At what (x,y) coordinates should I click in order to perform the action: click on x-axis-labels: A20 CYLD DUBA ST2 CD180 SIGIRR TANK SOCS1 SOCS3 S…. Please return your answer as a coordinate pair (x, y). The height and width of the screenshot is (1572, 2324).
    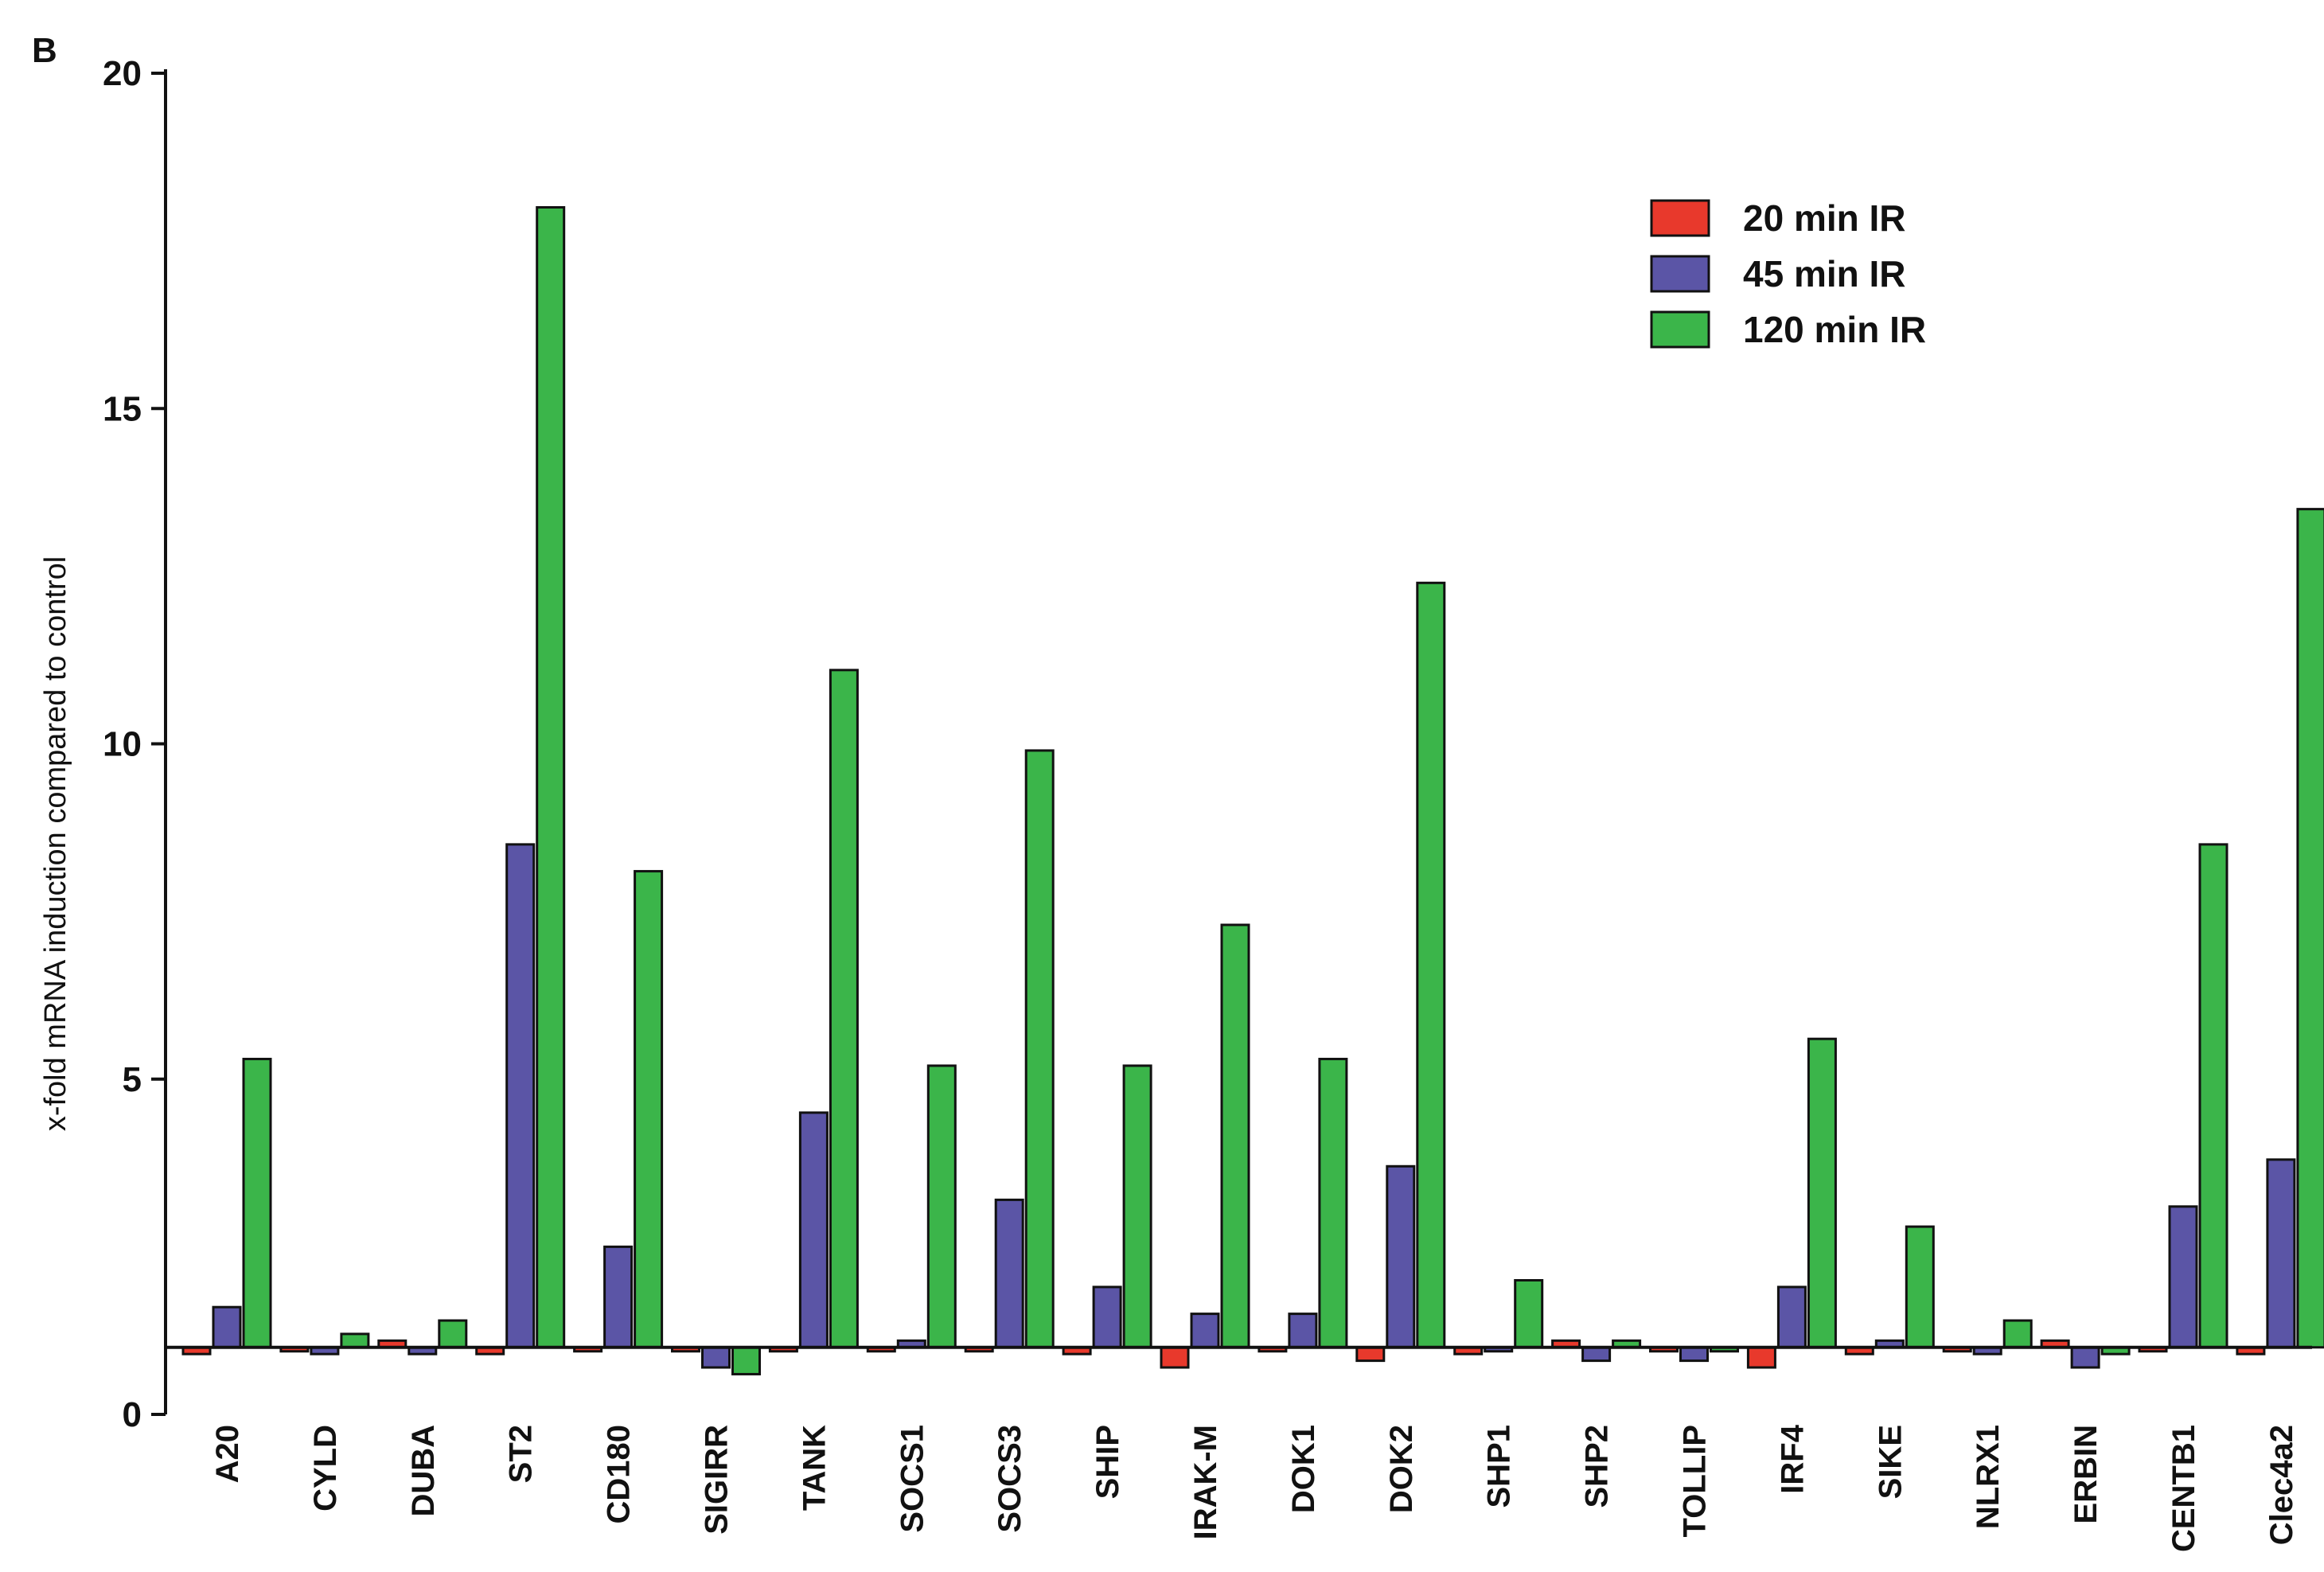
    Looking at the image, I should click on (1254, 1488).